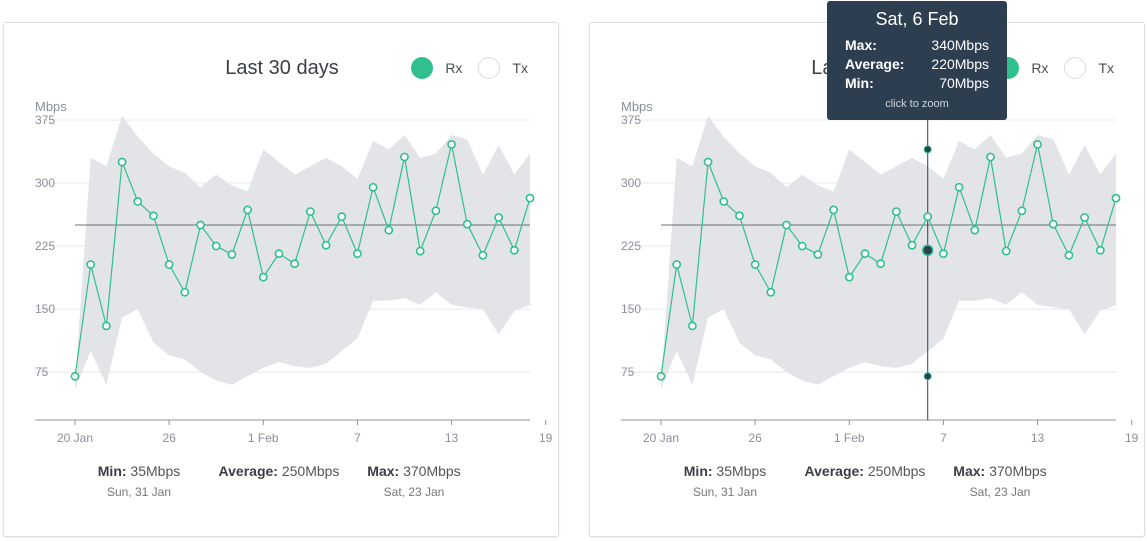  Describe the element at coordinates (927, 250) in the screenshot. I see `hover-average-marker` at that location.